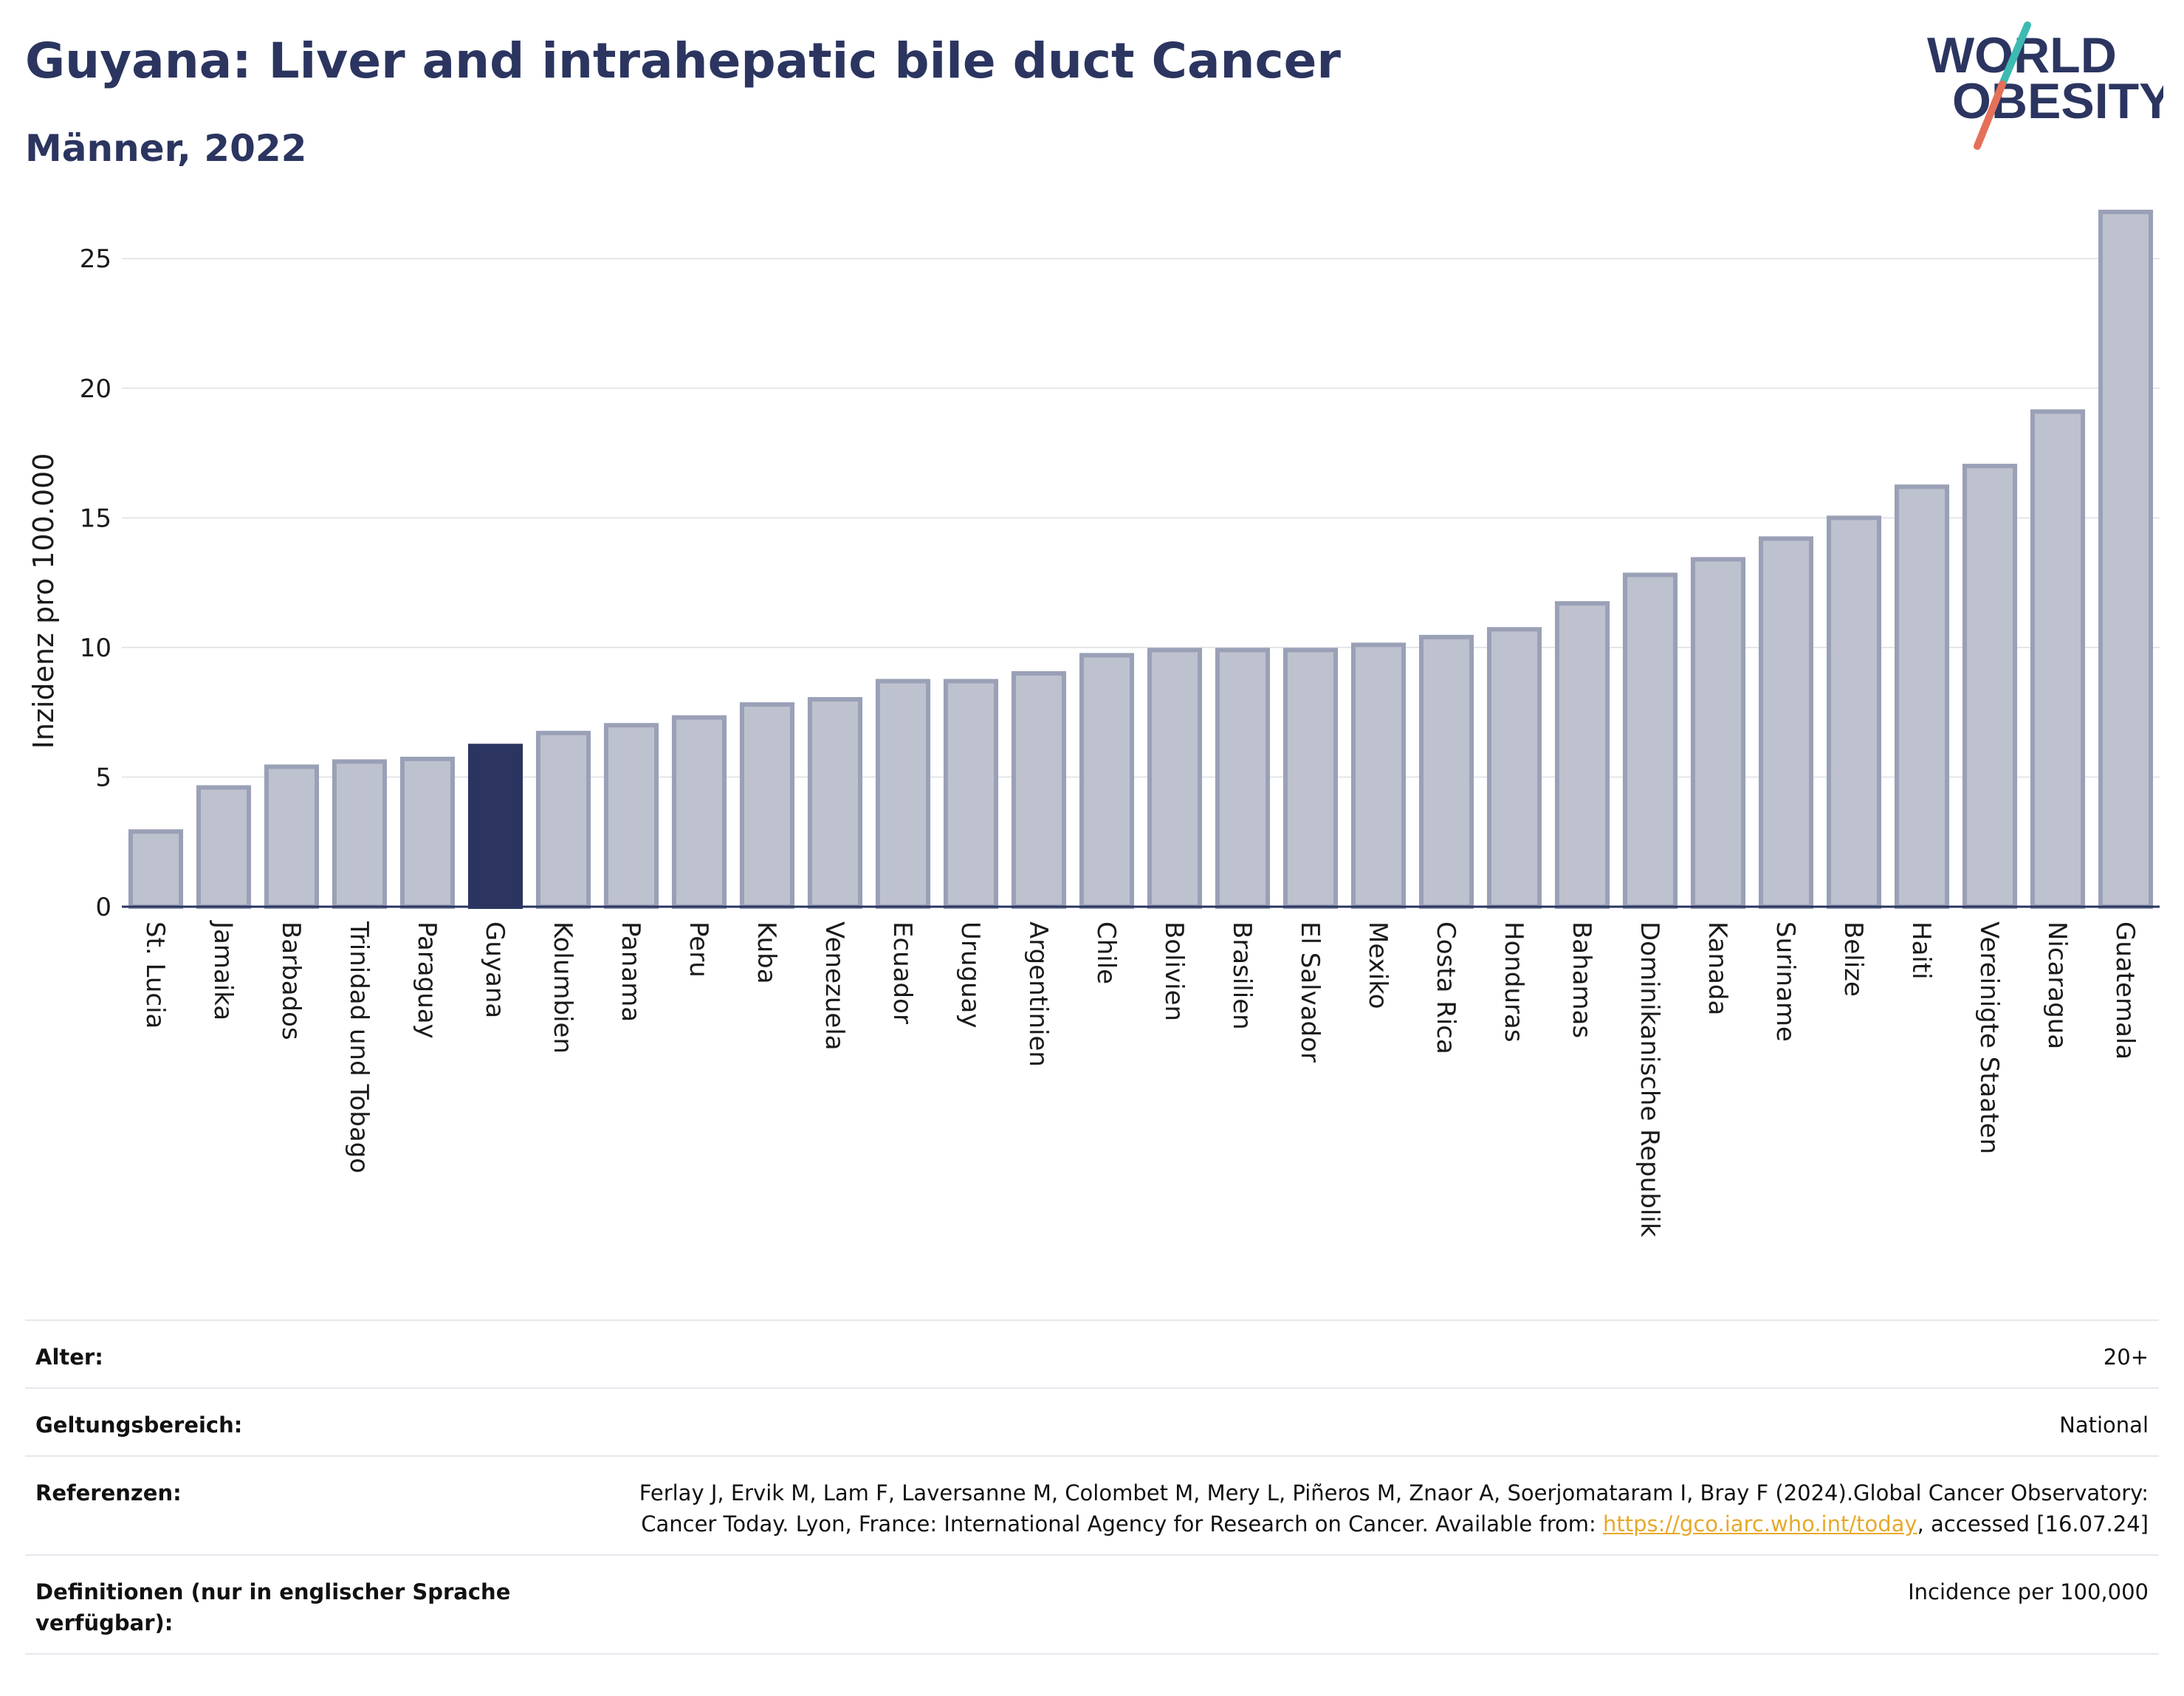 This screenshot has height=1696, width=2184. Describe the element at coordinates (360, 834) in the screenshot. I see `bar-trinidad-und-tobago` at that location.